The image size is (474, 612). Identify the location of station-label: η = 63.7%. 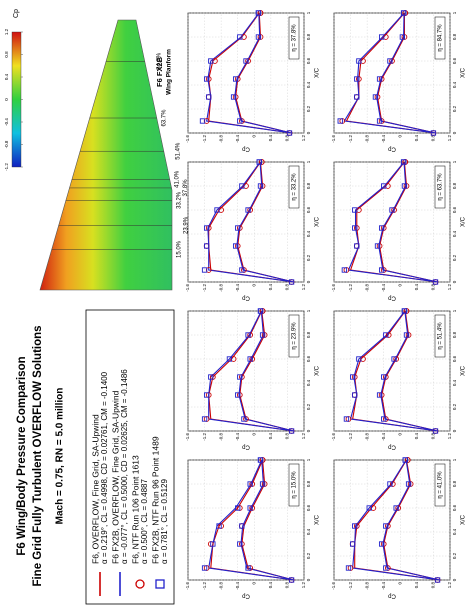
(441, 187).